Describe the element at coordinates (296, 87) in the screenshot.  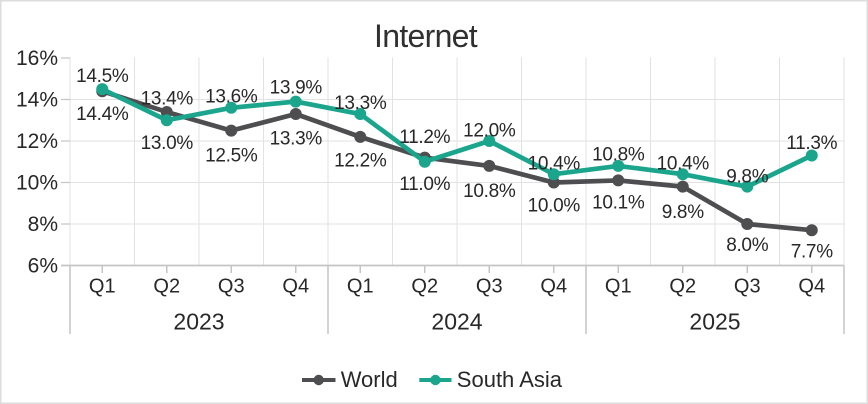
I see `svg-text: 13.9%` at that location.